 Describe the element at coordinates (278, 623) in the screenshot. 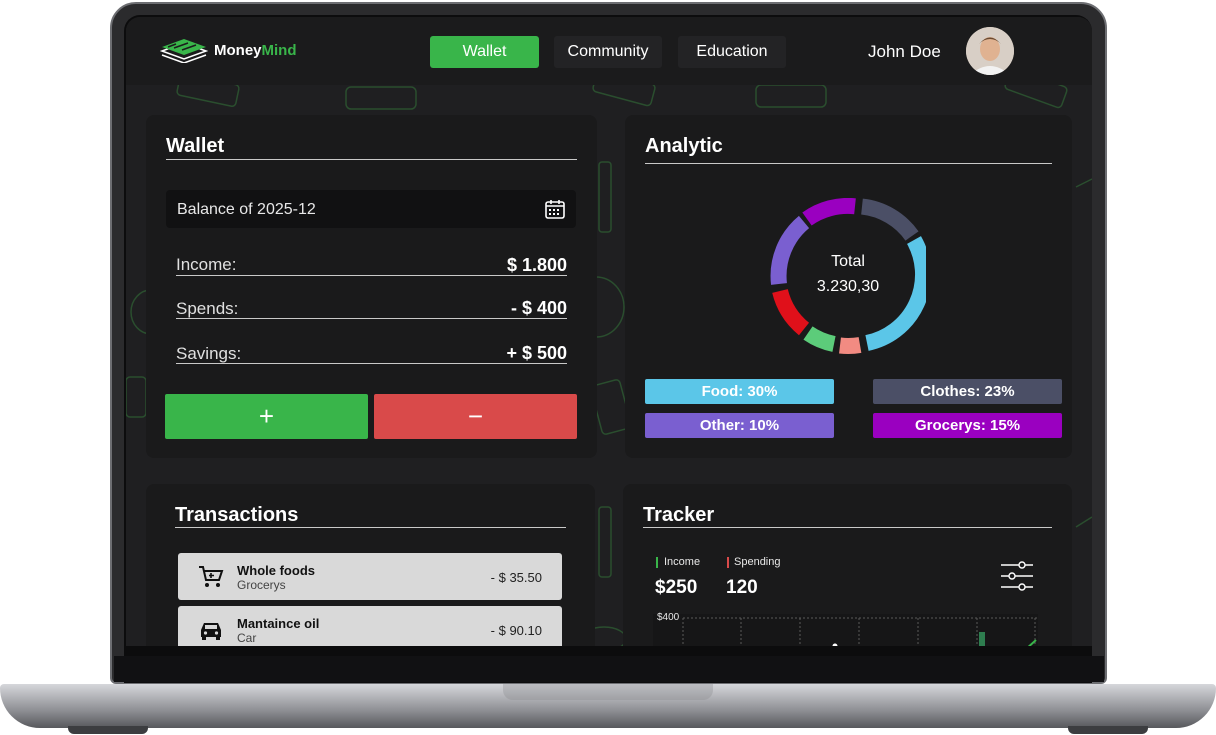

I see `transaction-name: Mantaince oil` at that location.